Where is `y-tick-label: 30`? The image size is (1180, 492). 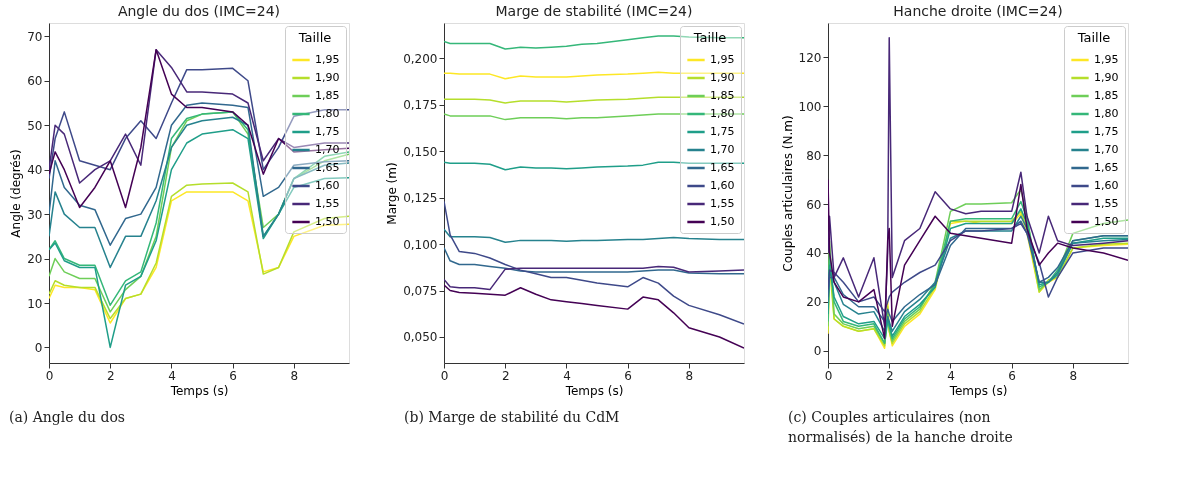
y-tick-label: 30 is located at coordinates (35, 214).